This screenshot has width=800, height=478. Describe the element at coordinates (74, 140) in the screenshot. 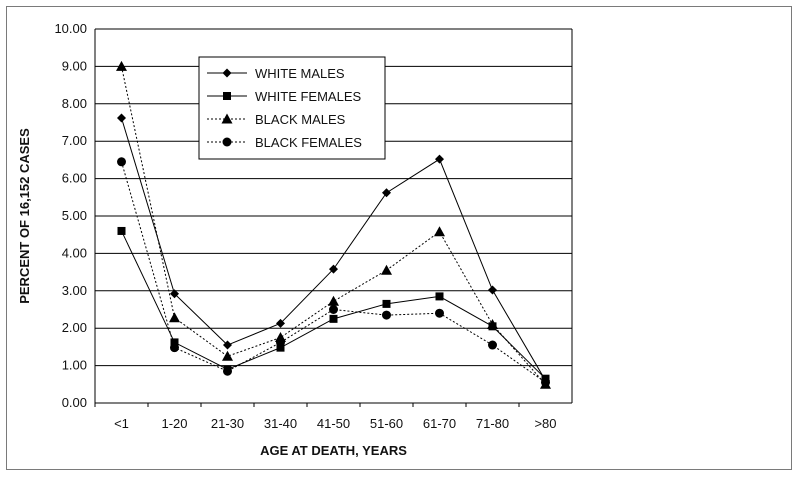

I see `y-tick-label: 7.00` at that location.